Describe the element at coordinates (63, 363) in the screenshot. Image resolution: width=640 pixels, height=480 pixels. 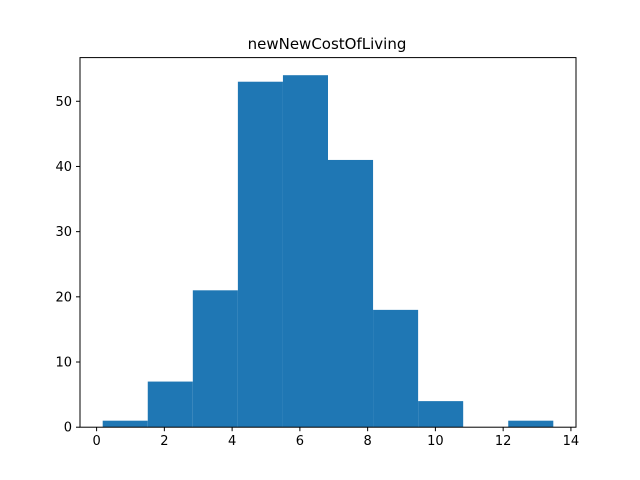
I see `y-tick-label: 10` at that location.